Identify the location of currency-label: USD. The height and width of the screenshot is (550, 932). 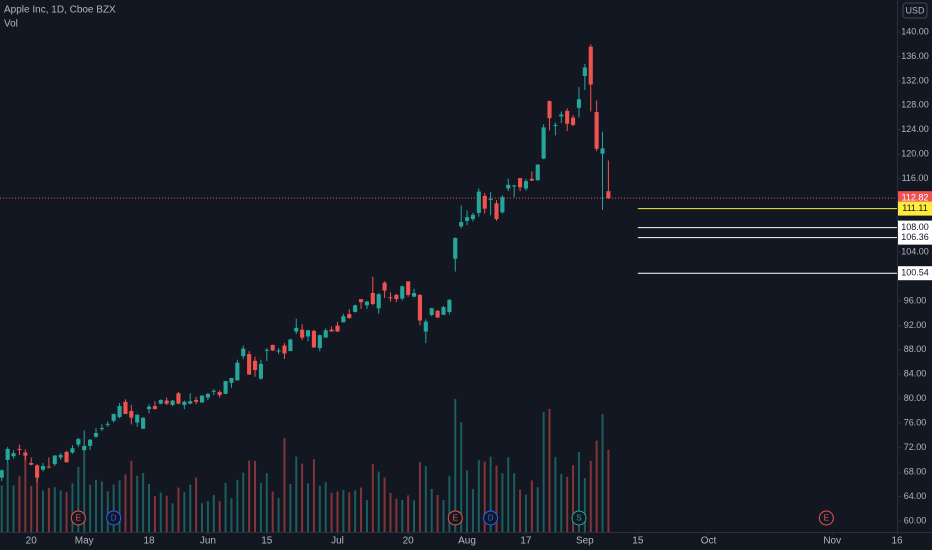
(915, 10).